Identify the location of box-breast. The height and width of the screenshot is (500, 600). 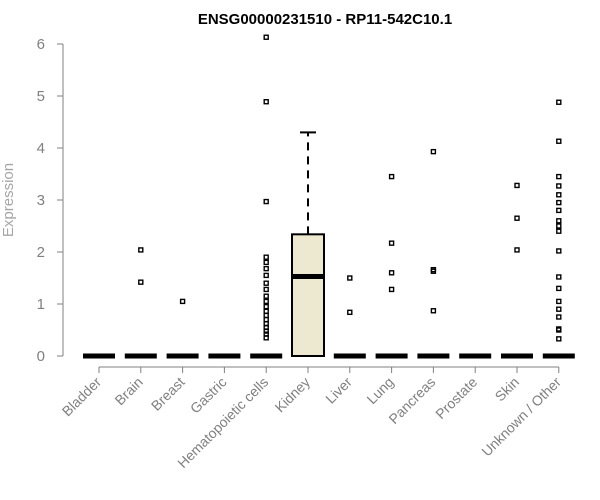
(182, 328).